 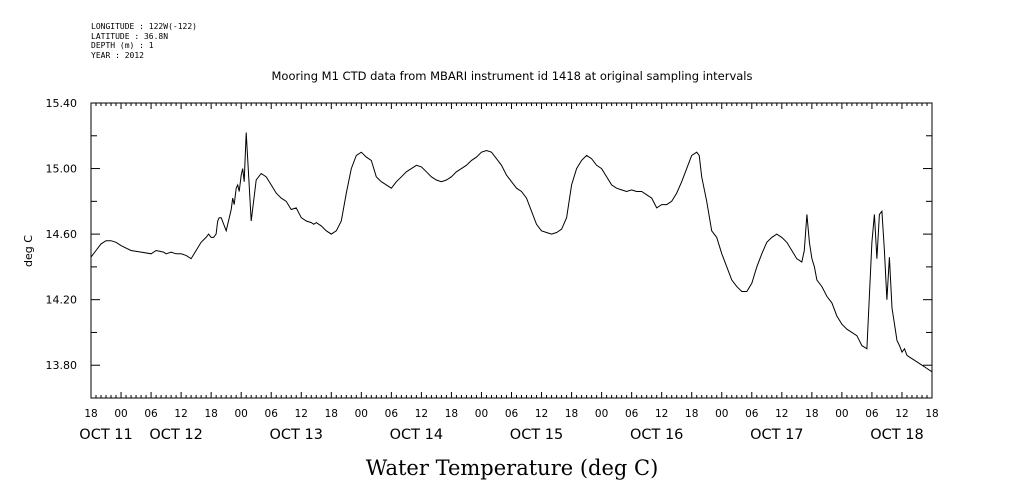 What do you see at coordinates (296, 435) in the screenshot?
I see `x-day-label: OCT 13` at bounding box center [296, 435].